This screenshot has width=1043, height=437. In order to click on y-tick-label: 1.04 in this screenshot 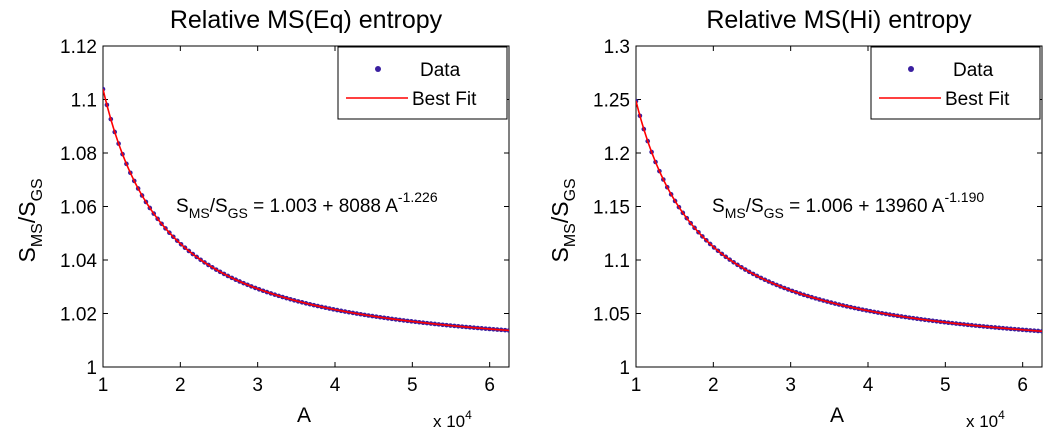, I will do `click(78, 261)`.